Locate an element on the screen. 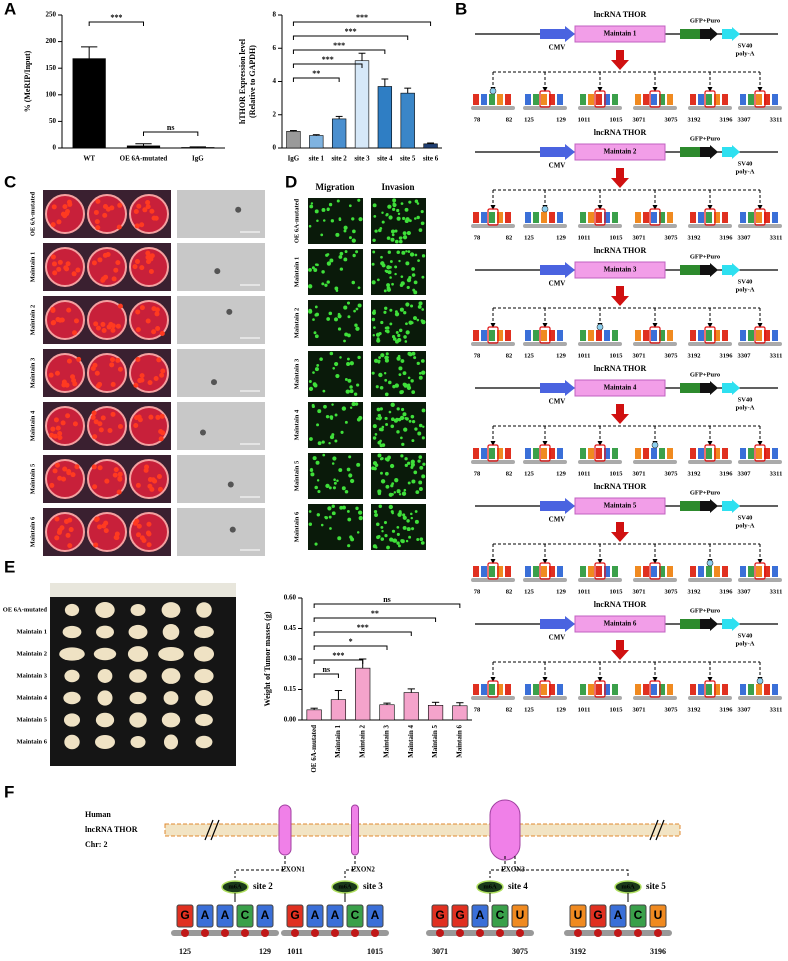 The height and width of the screenshot is (961, 788). site-number: 3075 is located at coordinates (672, 355).